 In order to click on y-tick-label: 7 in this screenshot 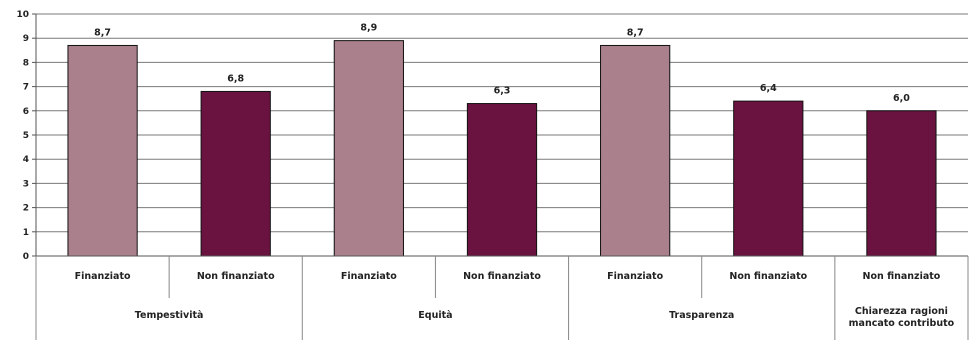, I will do `click(26, 88)`.